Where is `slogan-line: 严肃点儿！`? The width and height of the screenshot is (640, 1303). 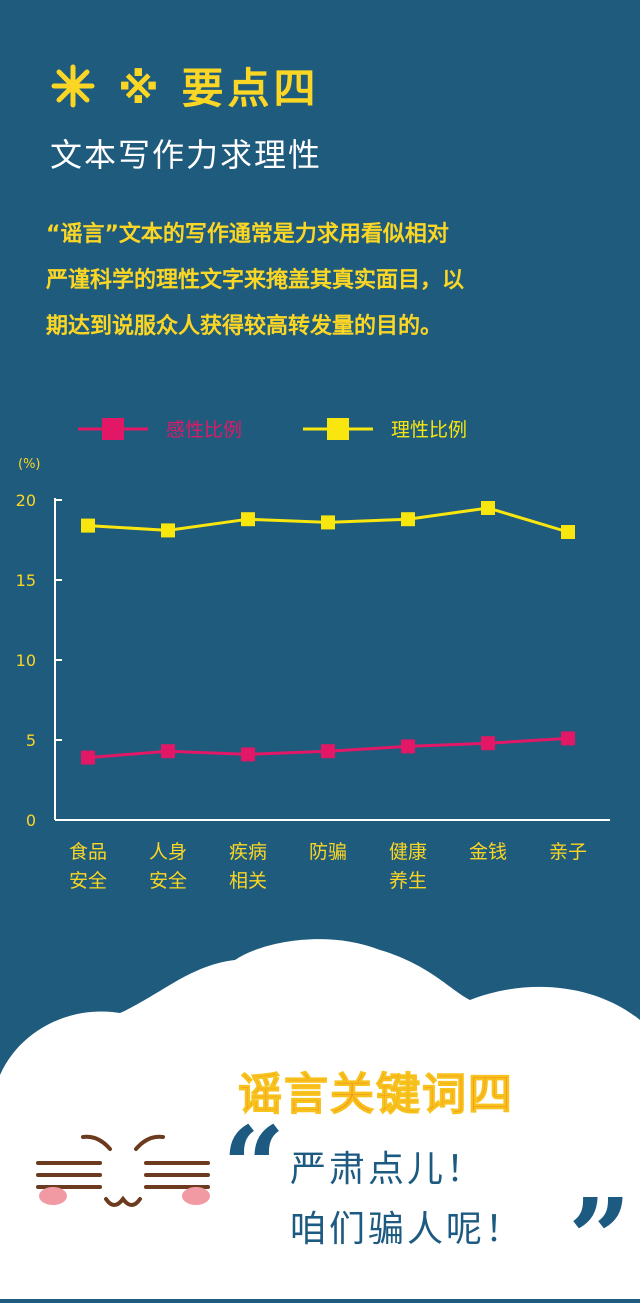 slogan-line: 严肃点儿！ is located at coordinates (388, 1169).